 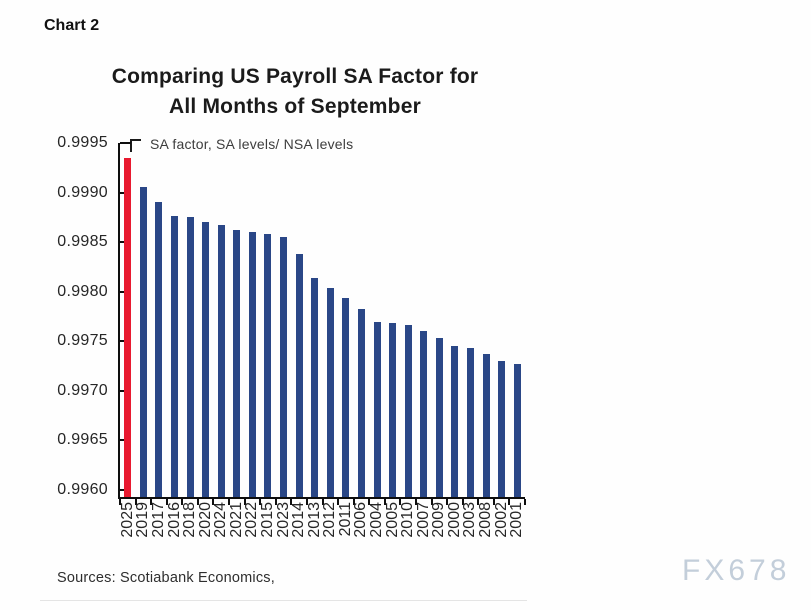 I want to click on source-note: Sources: Scotiabank Economics,, so click(x=166, y=578).